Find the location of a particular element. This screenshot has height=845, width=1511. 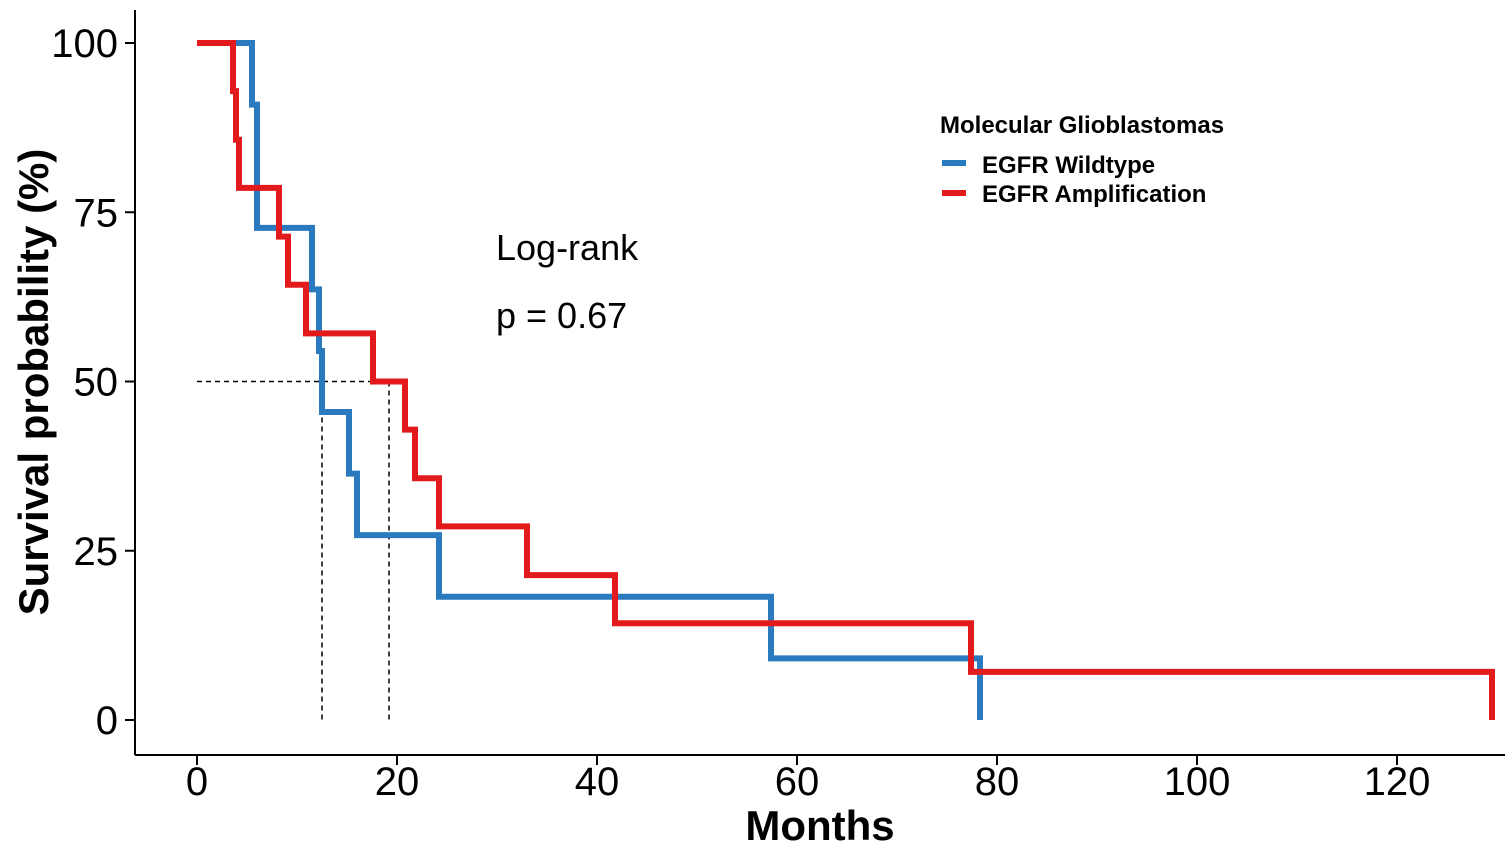

y-tick-label: 50 is located at coordinates (96, 383).